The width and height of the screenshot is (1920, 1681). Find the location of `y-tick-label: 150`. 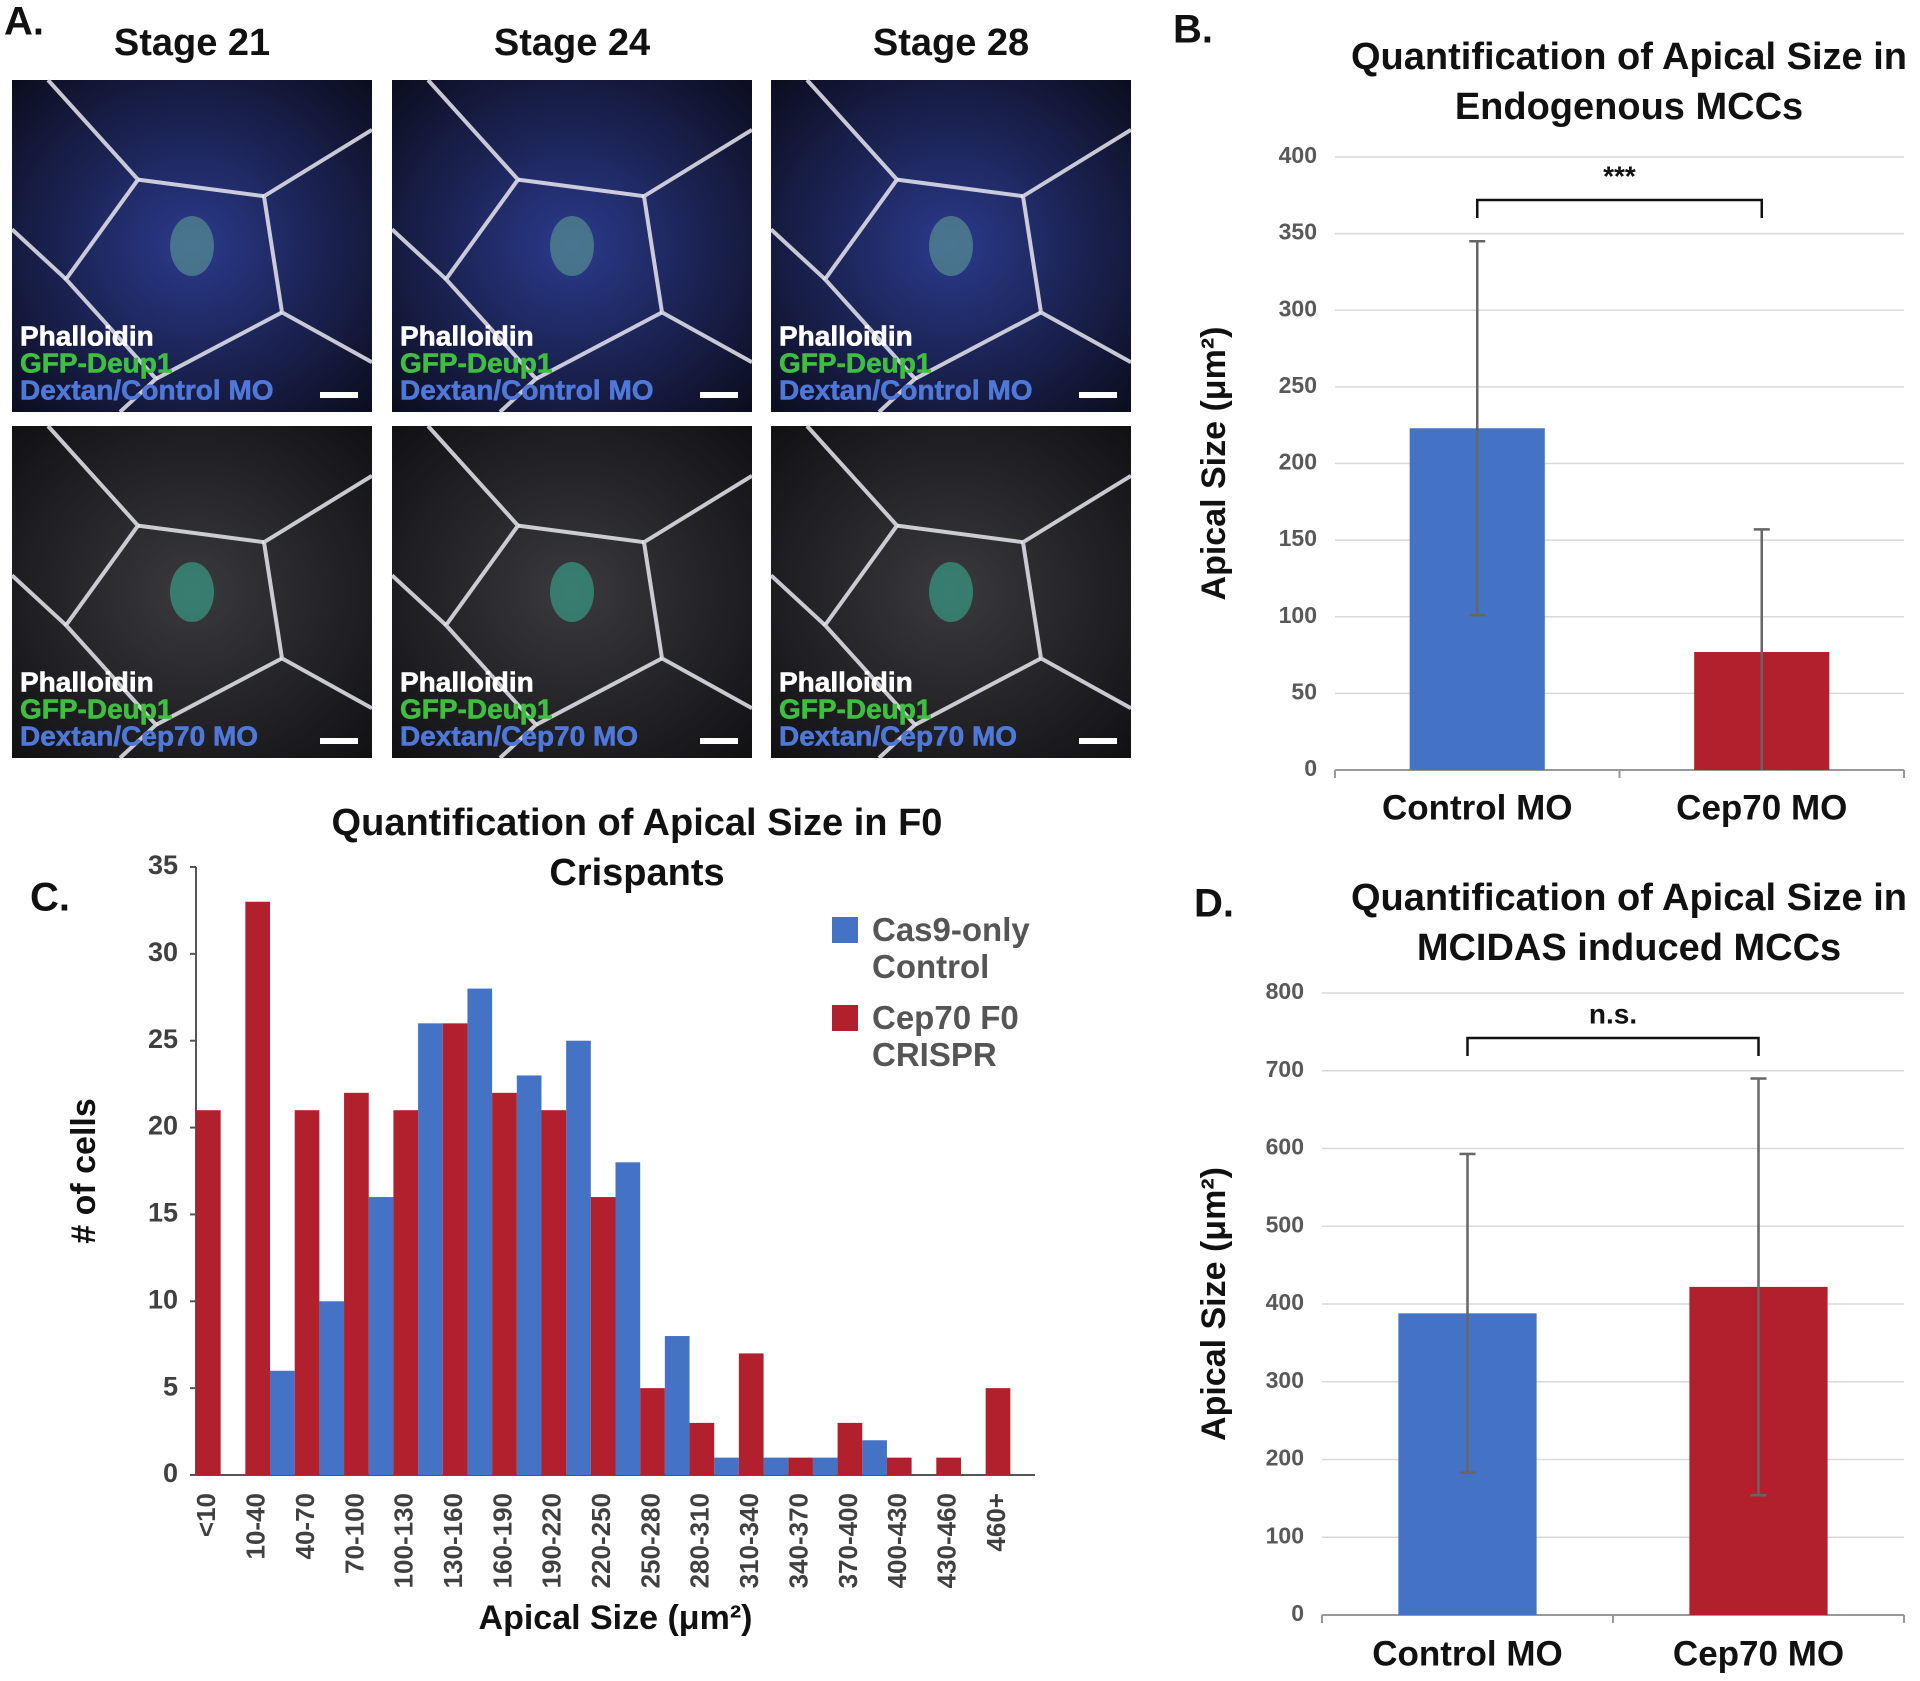

y-tick-label: 150 is located at coordinates (1298, 538).